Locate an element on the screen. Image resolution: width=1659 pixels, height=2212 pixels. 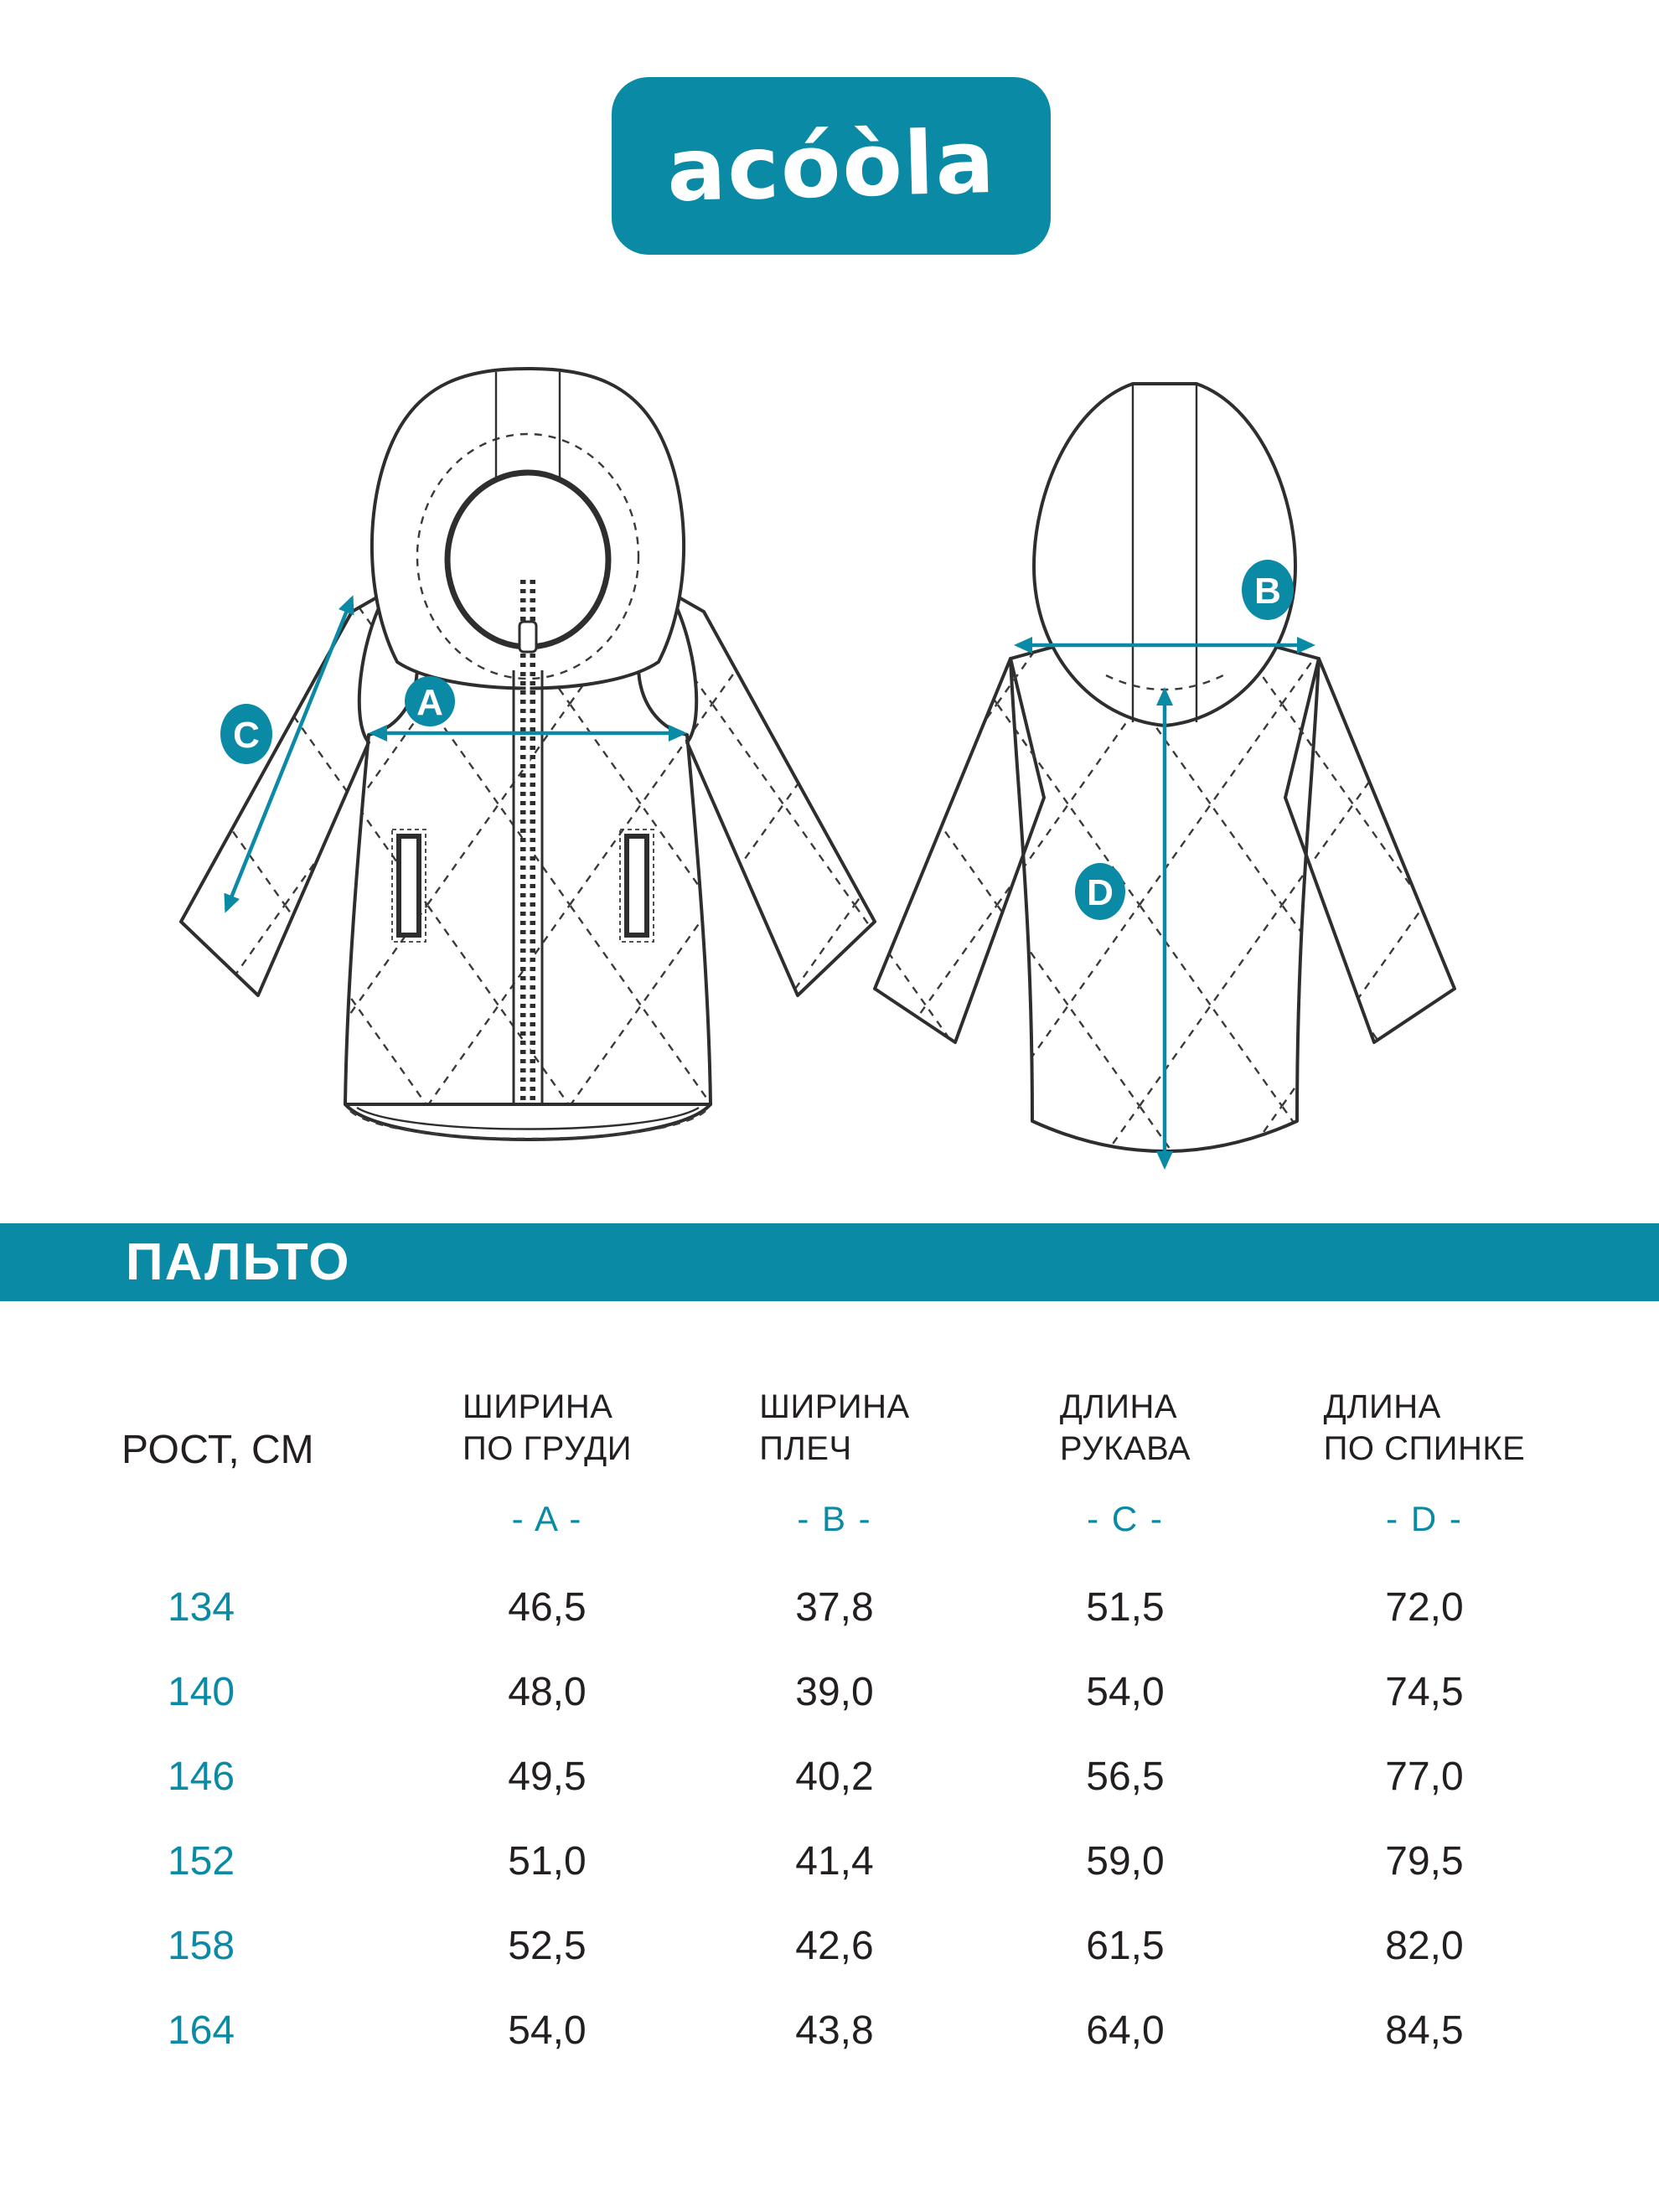
value-cell: 61,5 is located at coordinates (1125, 1946).